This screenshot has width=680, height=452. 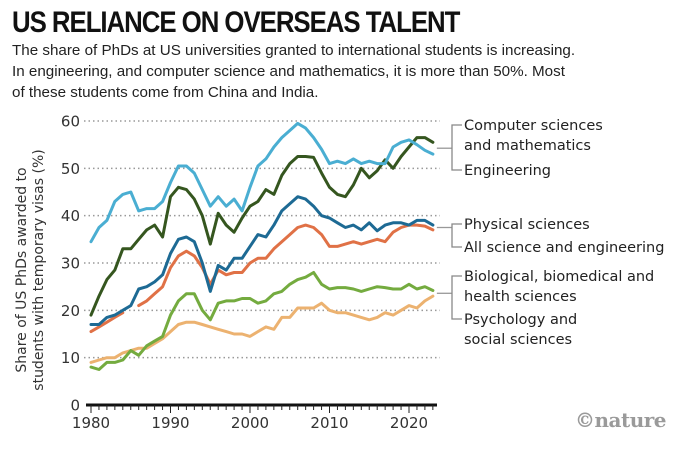 I want to click on y-tick-label: 60, so click(x=70, y=122).